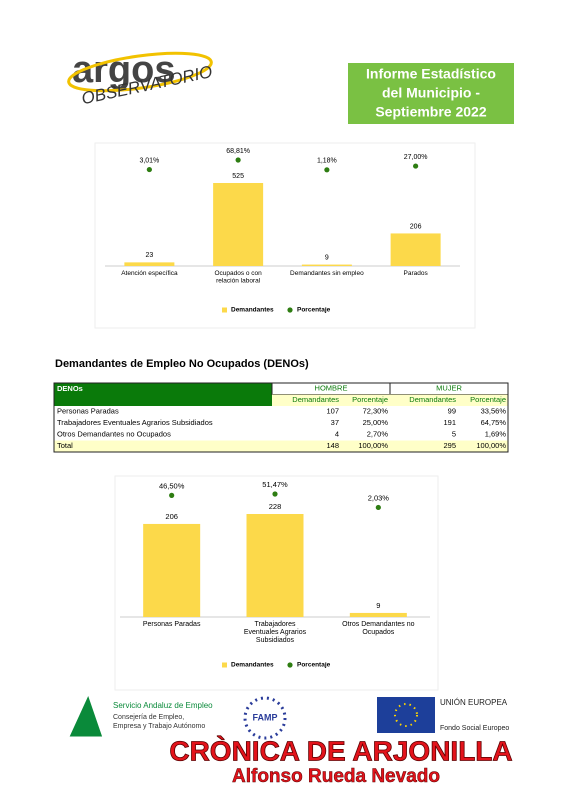 Image resolution: width=566 pixels, height=800 pixels. Describe the element at coordinates (327, 273) in the screenshot. I see `category-label: Demandantes sin empleo` at that location.